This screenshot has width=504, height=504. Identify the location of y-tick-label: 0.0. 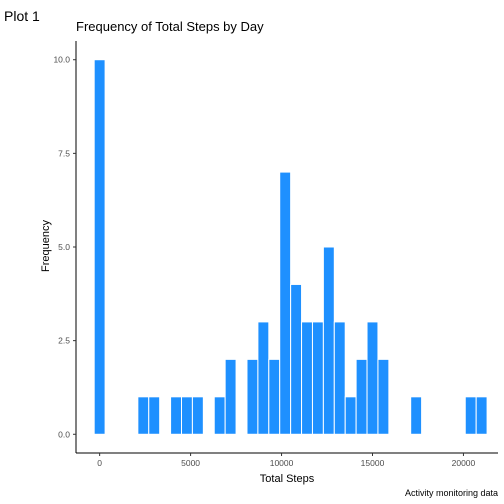
(64, 434).